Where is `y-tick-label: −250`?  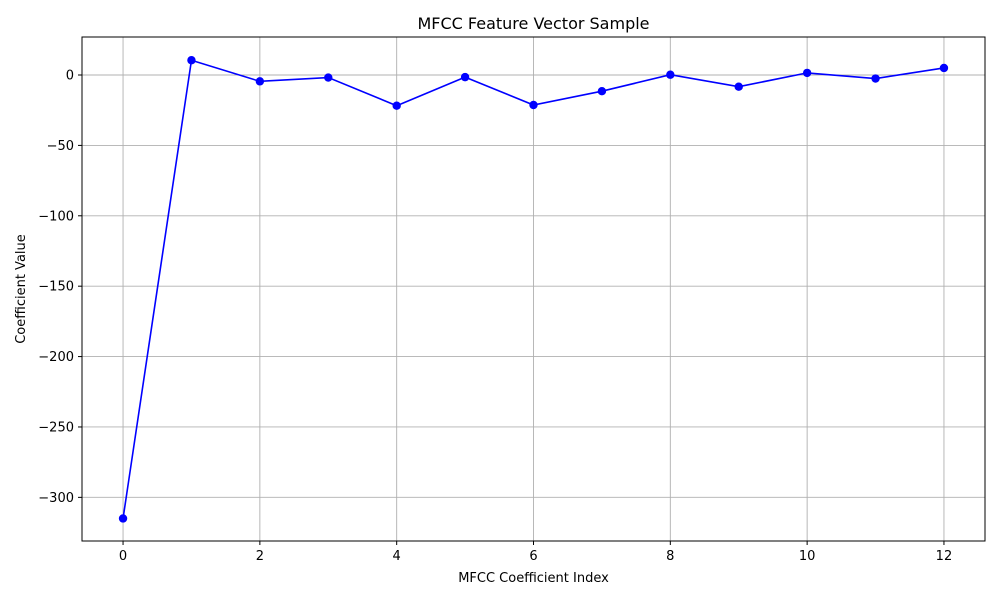
y-tick-label: −250 is located at coordinates (56, 427).